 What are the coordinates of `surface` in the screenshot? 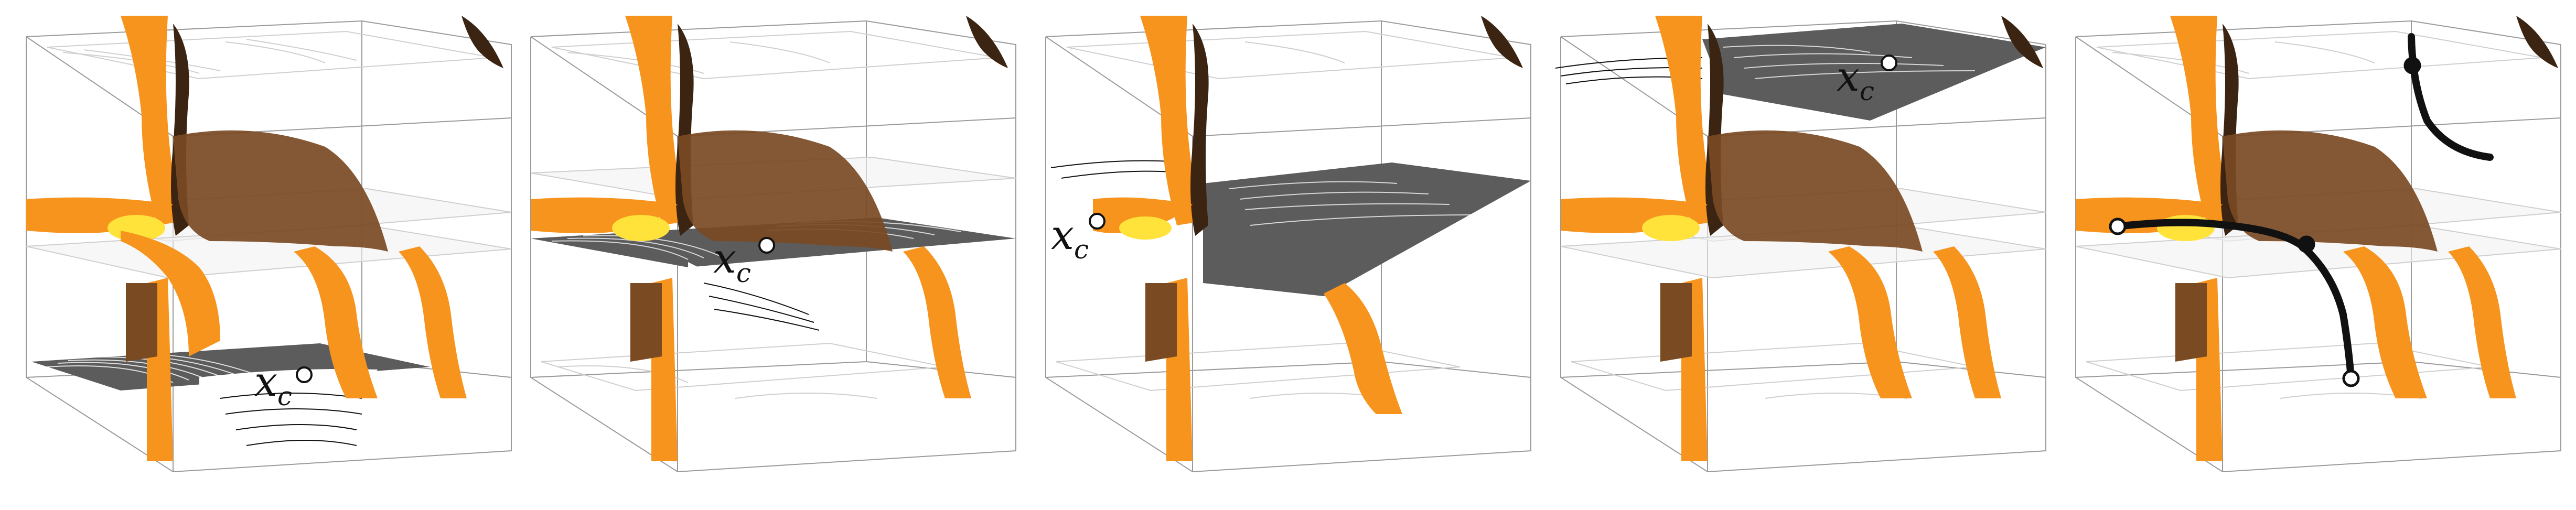 It's located at (1308, 239).